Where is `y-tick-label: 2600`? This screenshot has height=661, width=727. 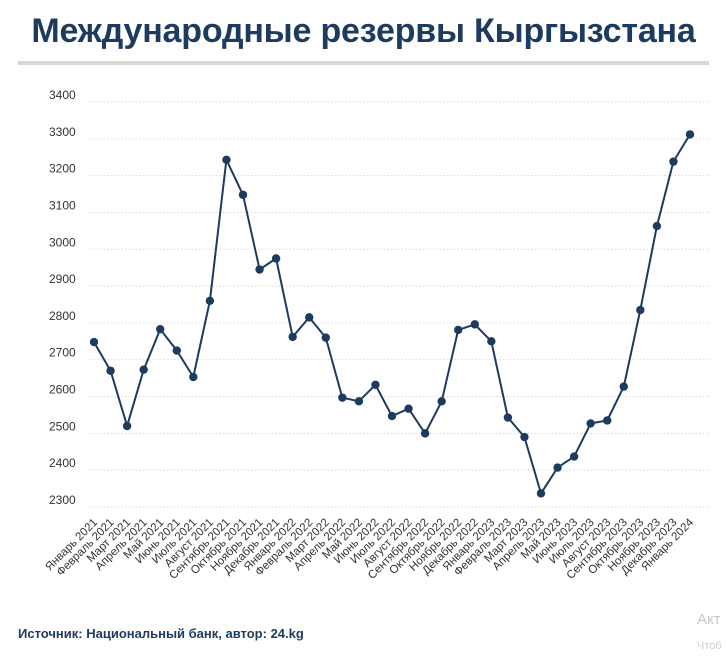 y-tick-label: 2600 is located at coordinates (62, 390).